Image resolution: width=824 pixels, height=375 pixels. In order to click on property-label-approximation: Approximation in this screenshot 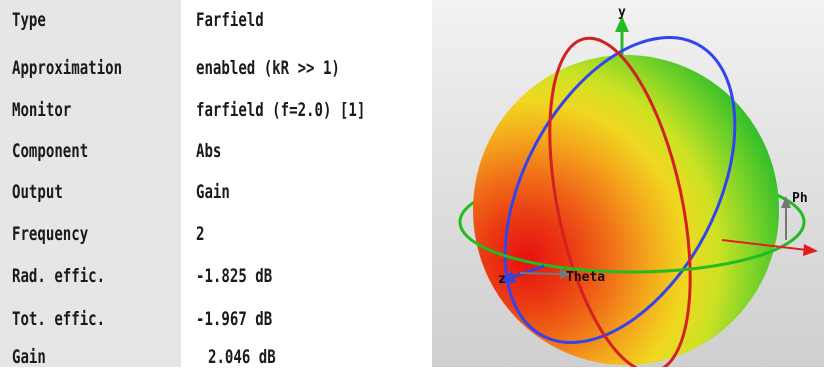, I will do `click(67, 68)`.